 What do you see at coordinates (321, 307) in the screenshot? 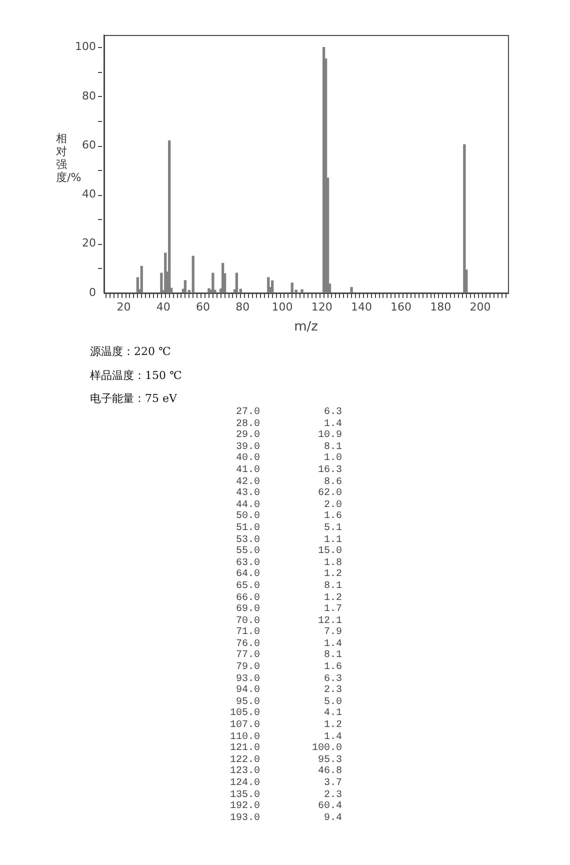
I see `x-tick-label: 120` at bounding box center [321, 307].